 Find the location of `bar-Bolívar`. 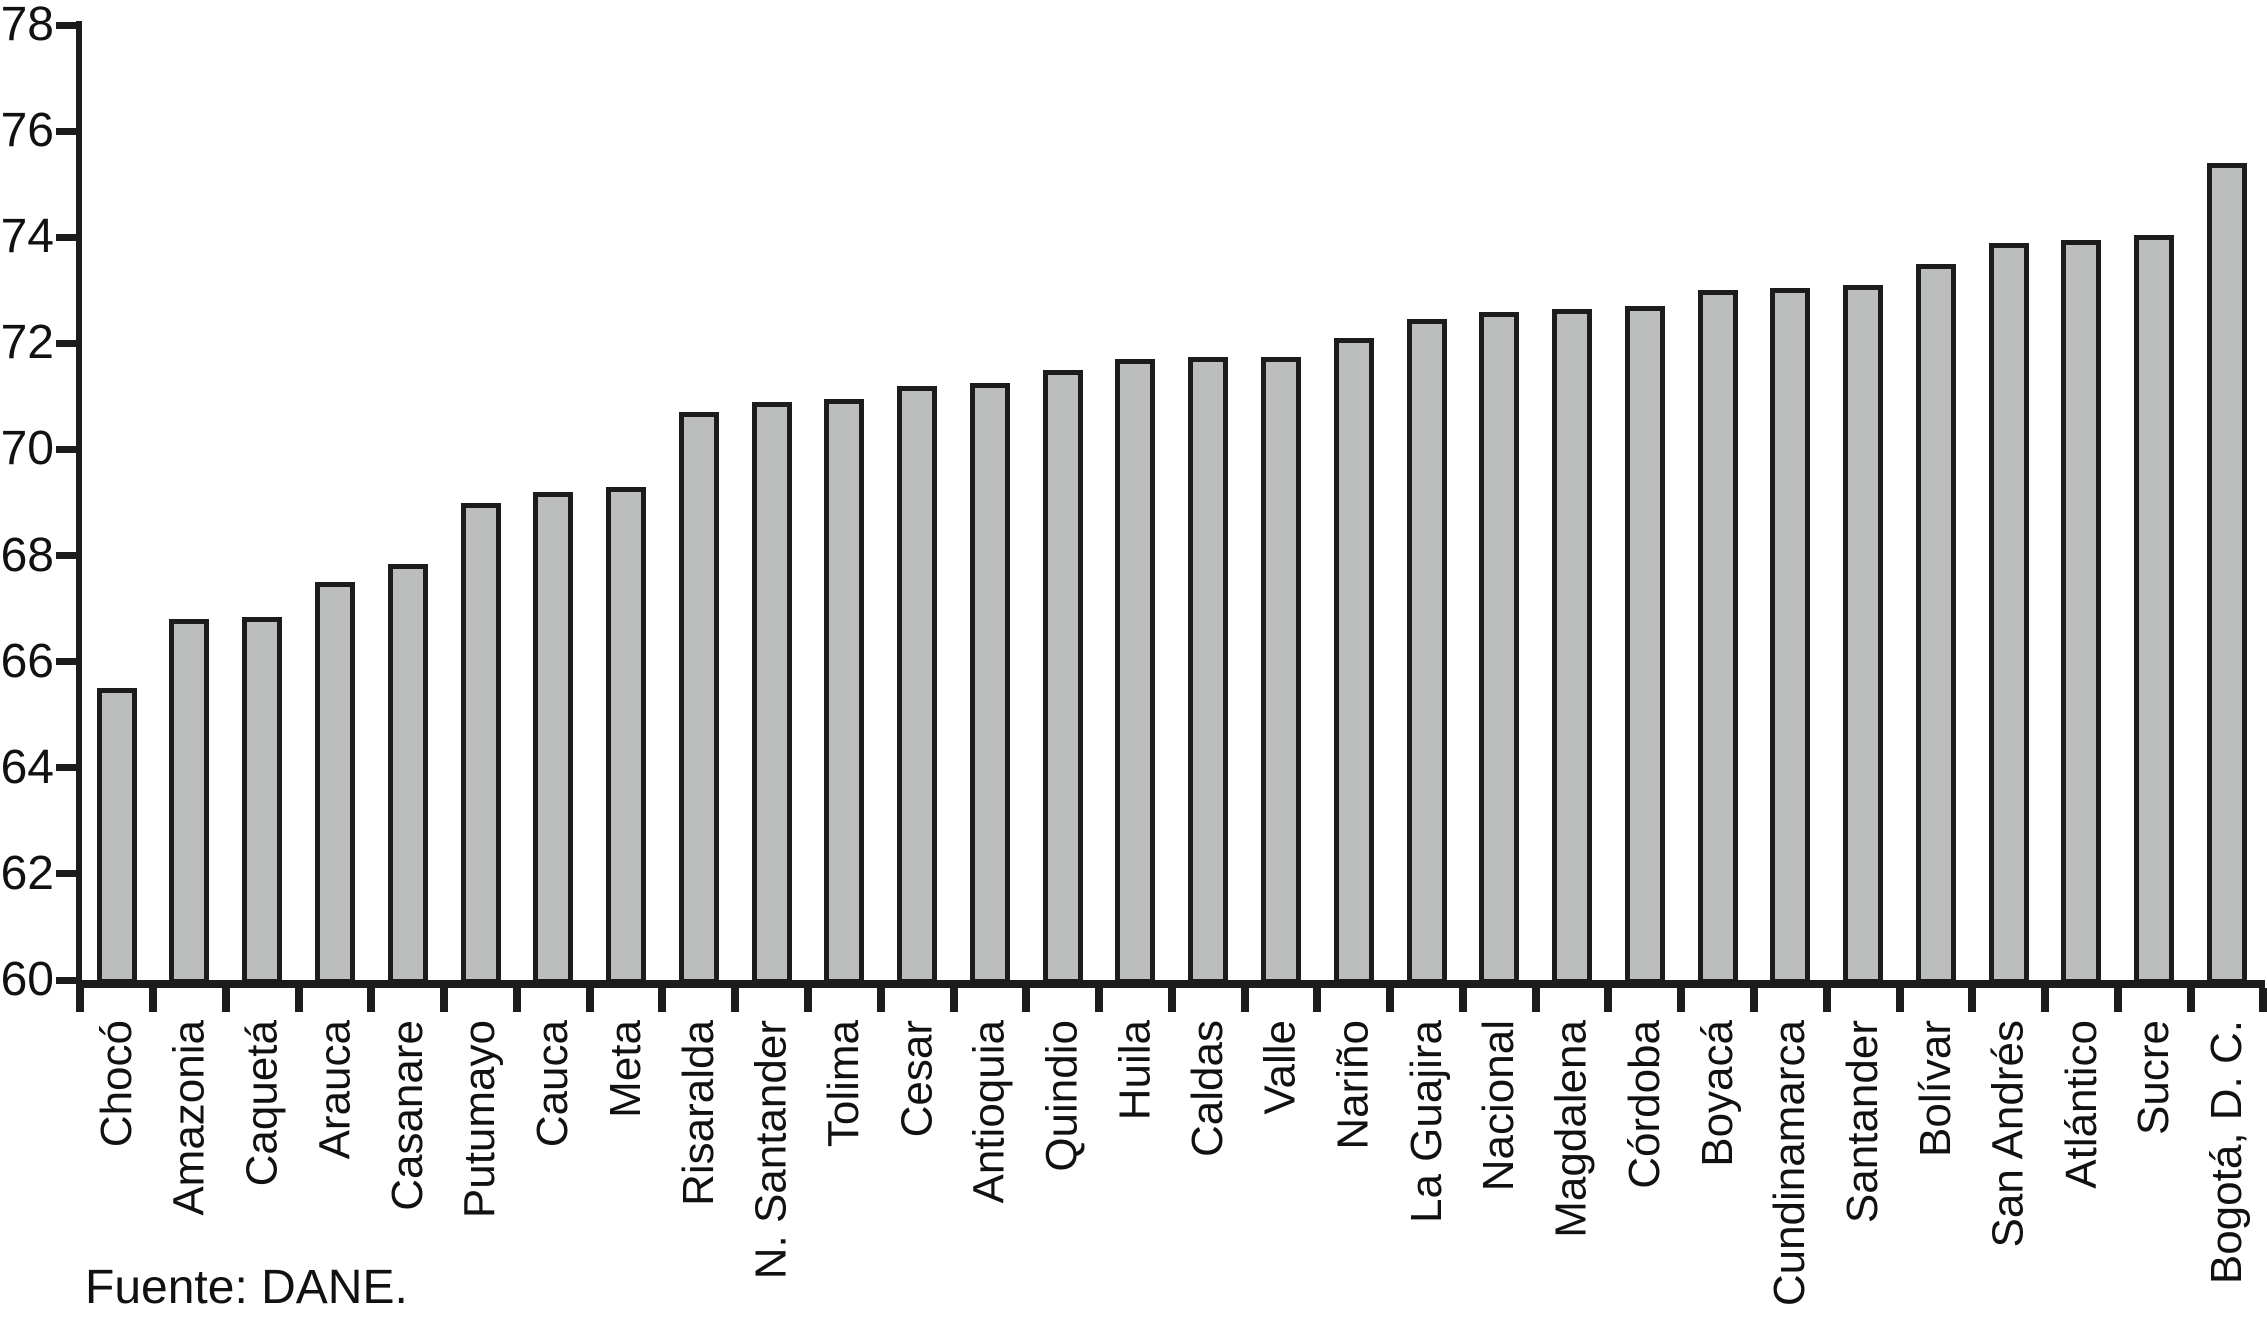

bar-Bolívar is located at coordinates (1935, 623).